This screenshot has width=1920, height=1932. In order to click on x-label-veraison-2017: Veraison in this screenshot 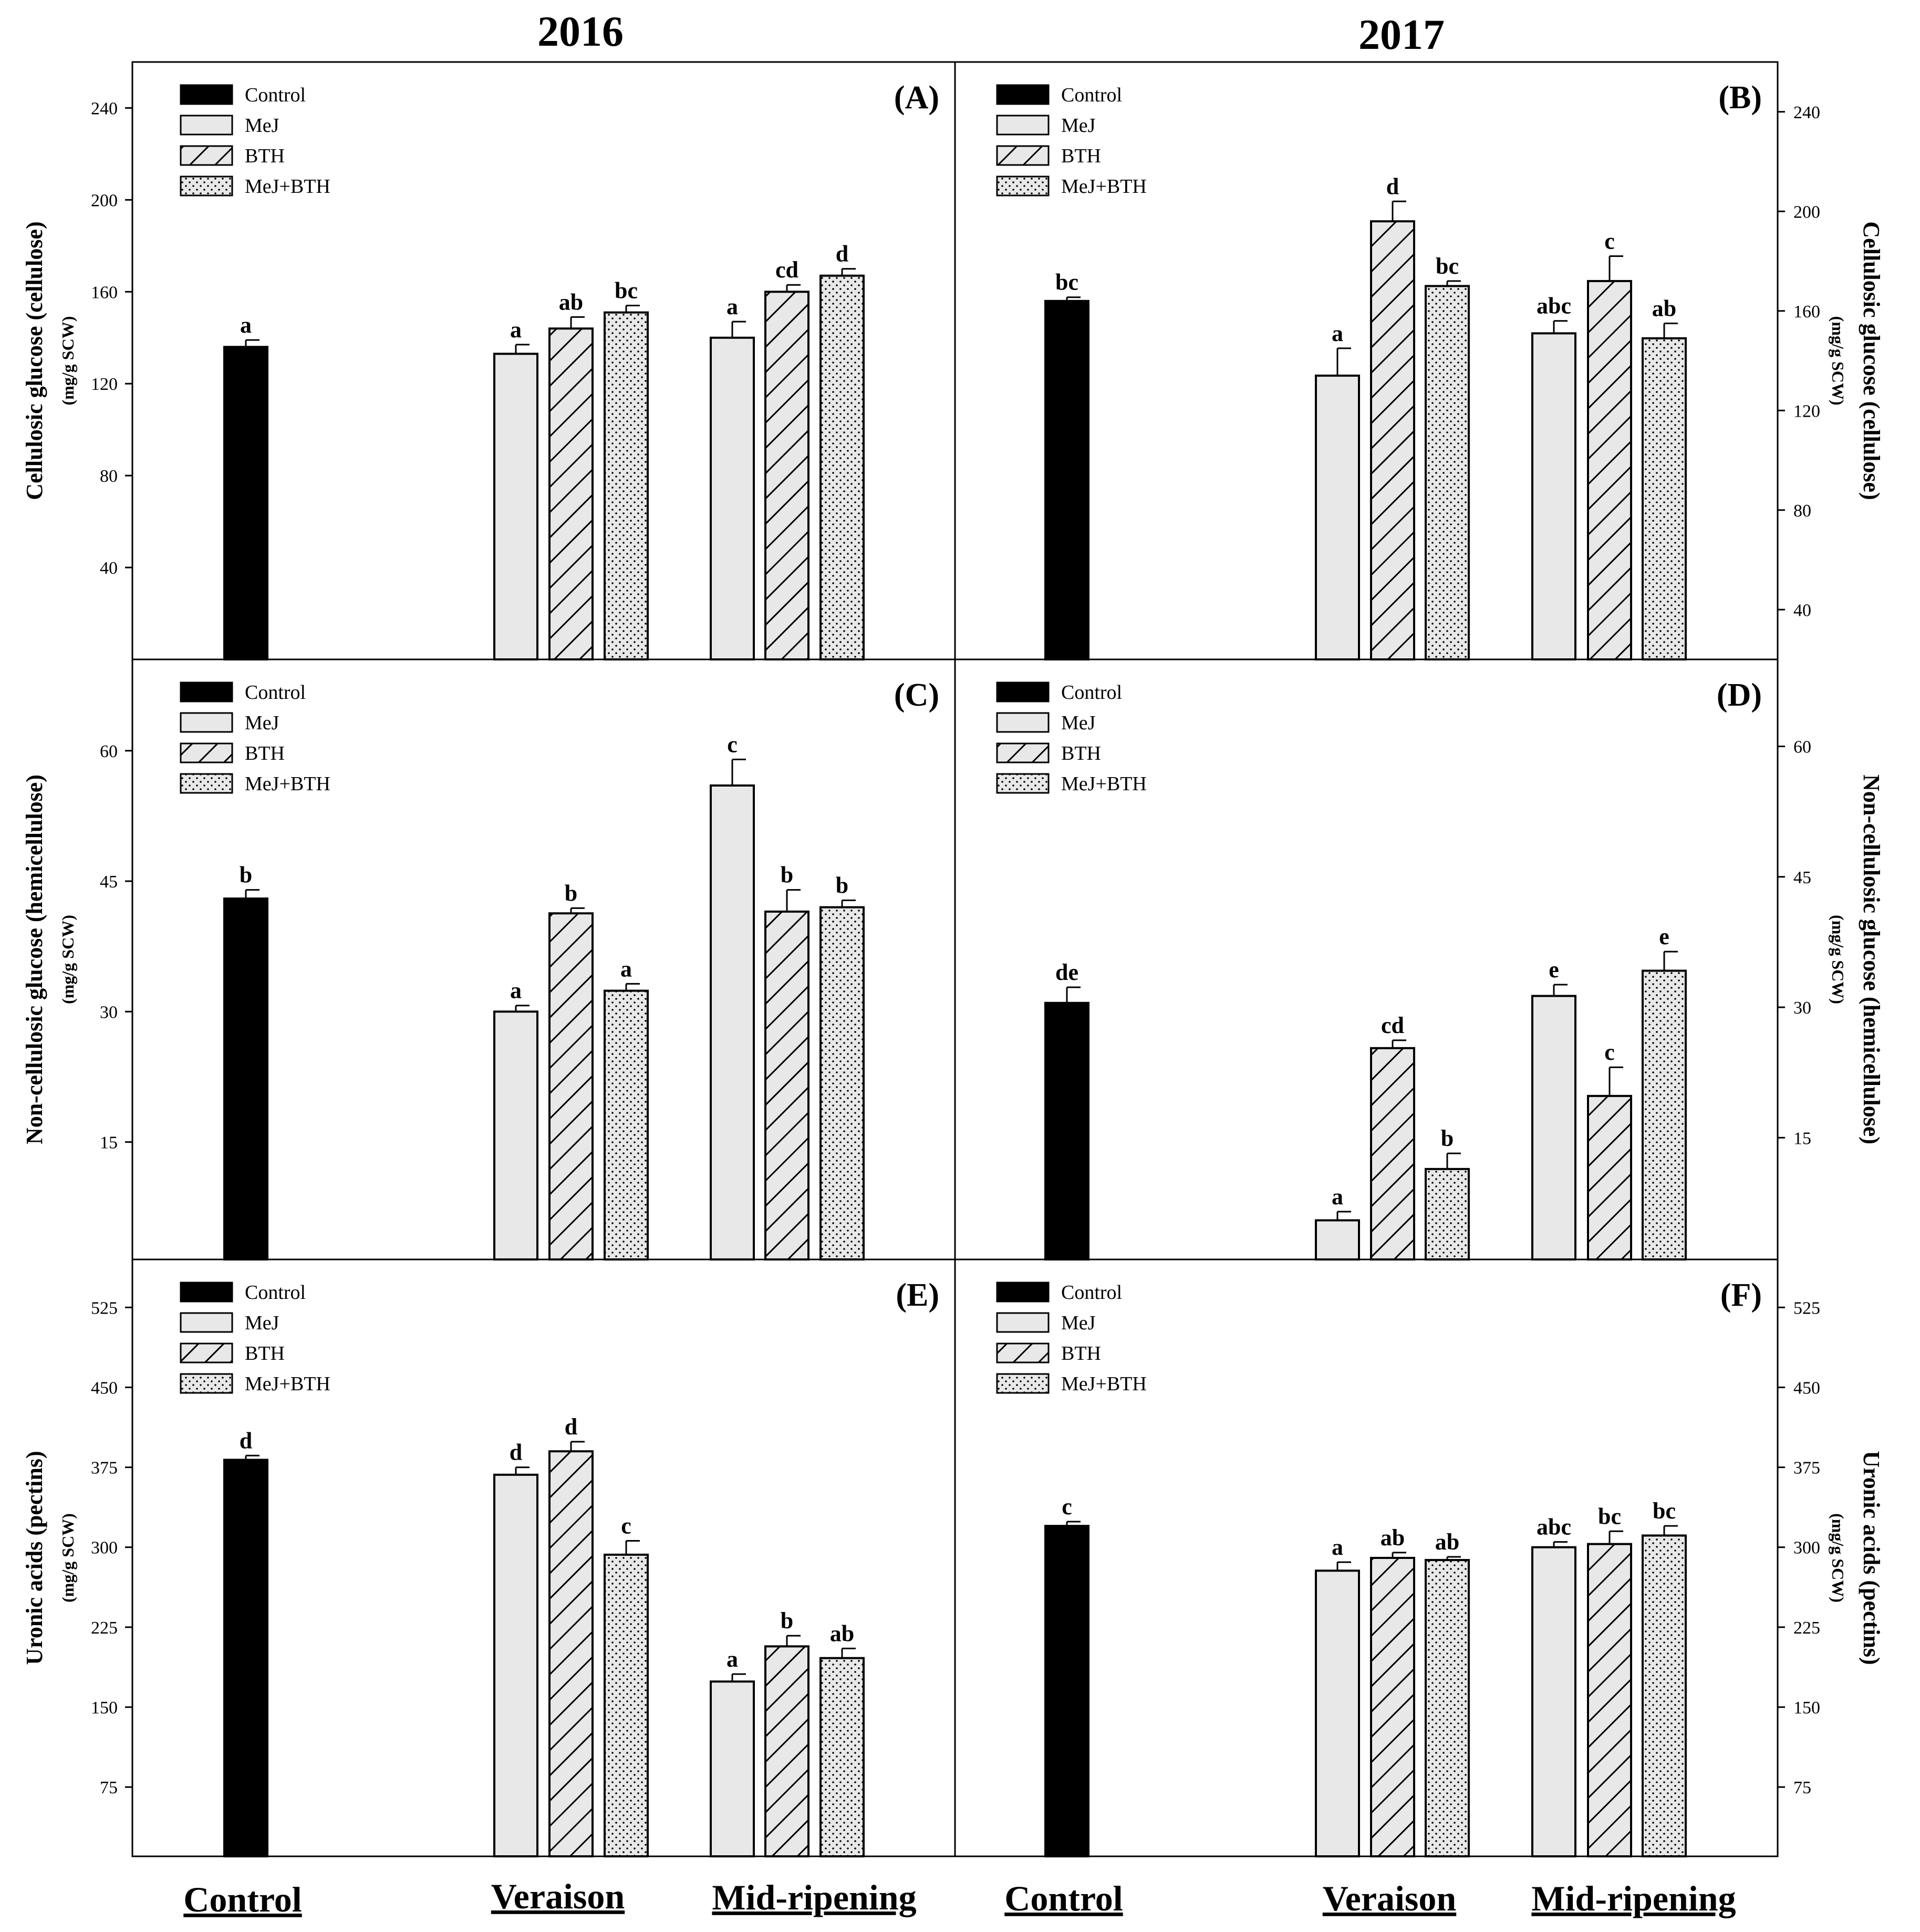, I will do `click(1389, 1898)`.